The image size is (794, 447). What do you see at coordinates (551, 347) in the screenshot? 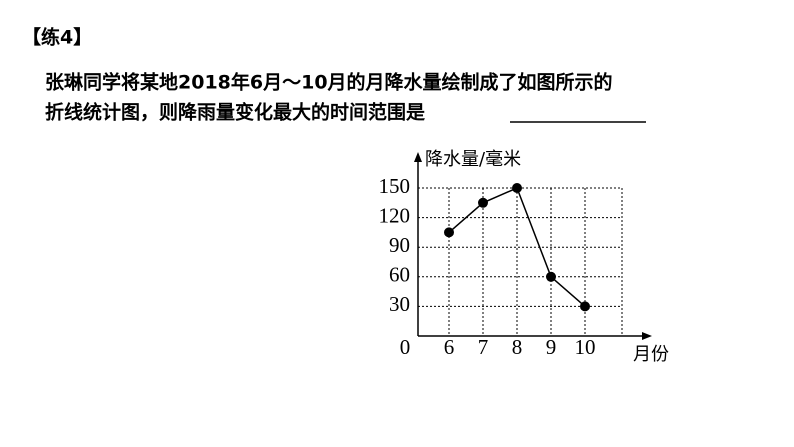
I see `x-tick-label: 9` at bounding box center [551, 347].